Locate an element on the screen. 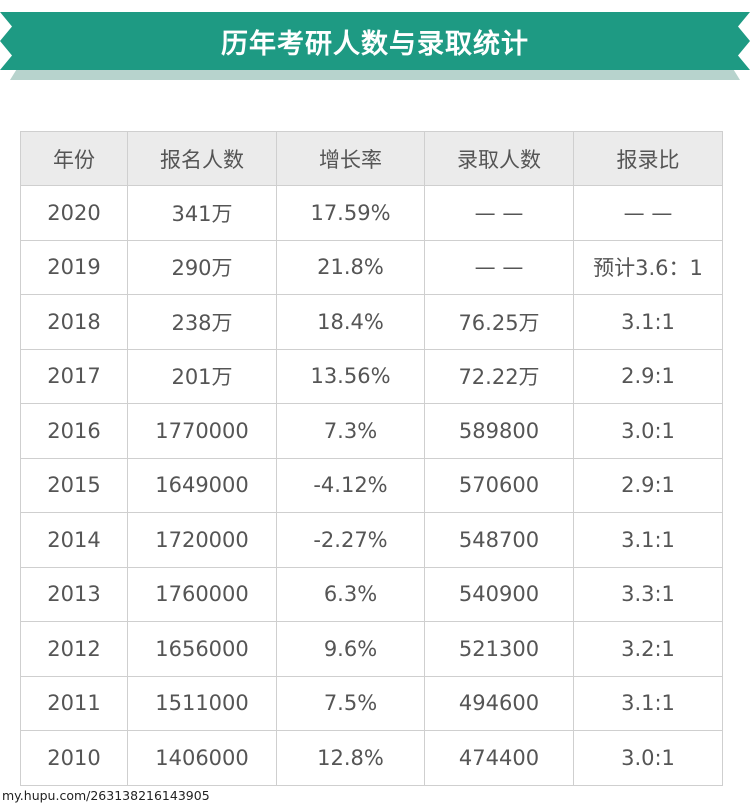 Image resolution: width=750 pixels, height=807 pixels. table-row: 2016 1770000 7.3% 589800 3.0:1 is located at coordinates (371, 431).